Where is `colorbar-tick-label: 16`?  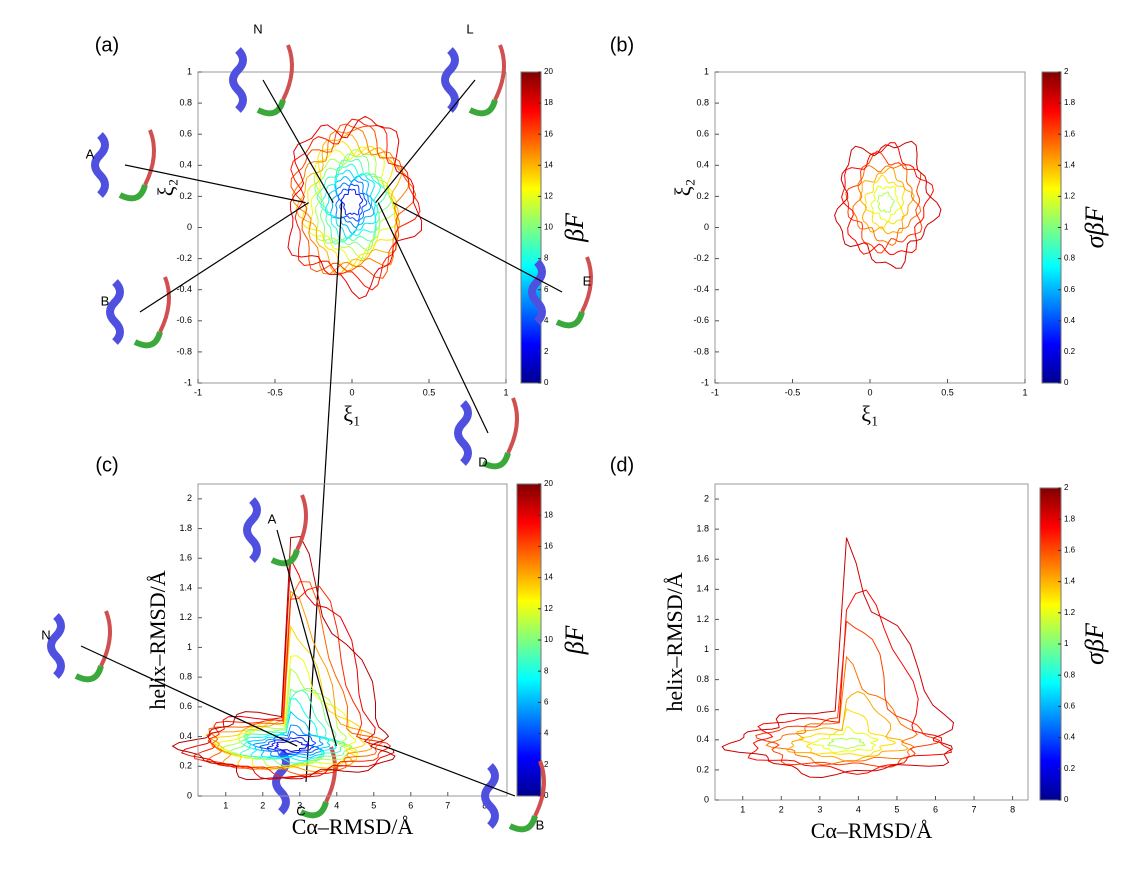 colorbar-tick-label: 16 is located at coordinates (548, 546).